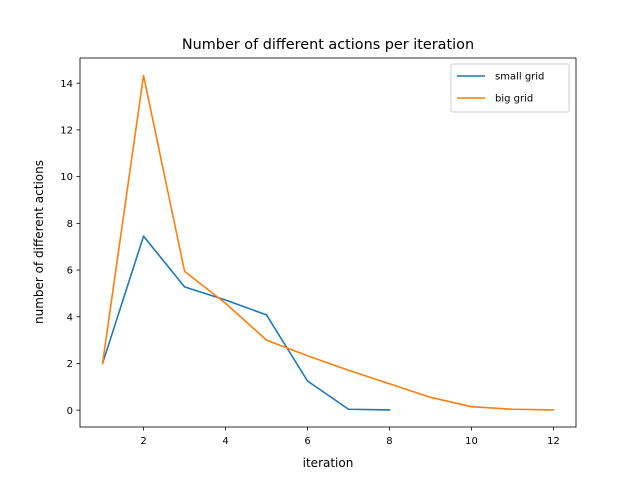 Image resolution: width=640 pixels, height=484 pixels. I want to click on legend: small grid big grid, so click(510, 88).